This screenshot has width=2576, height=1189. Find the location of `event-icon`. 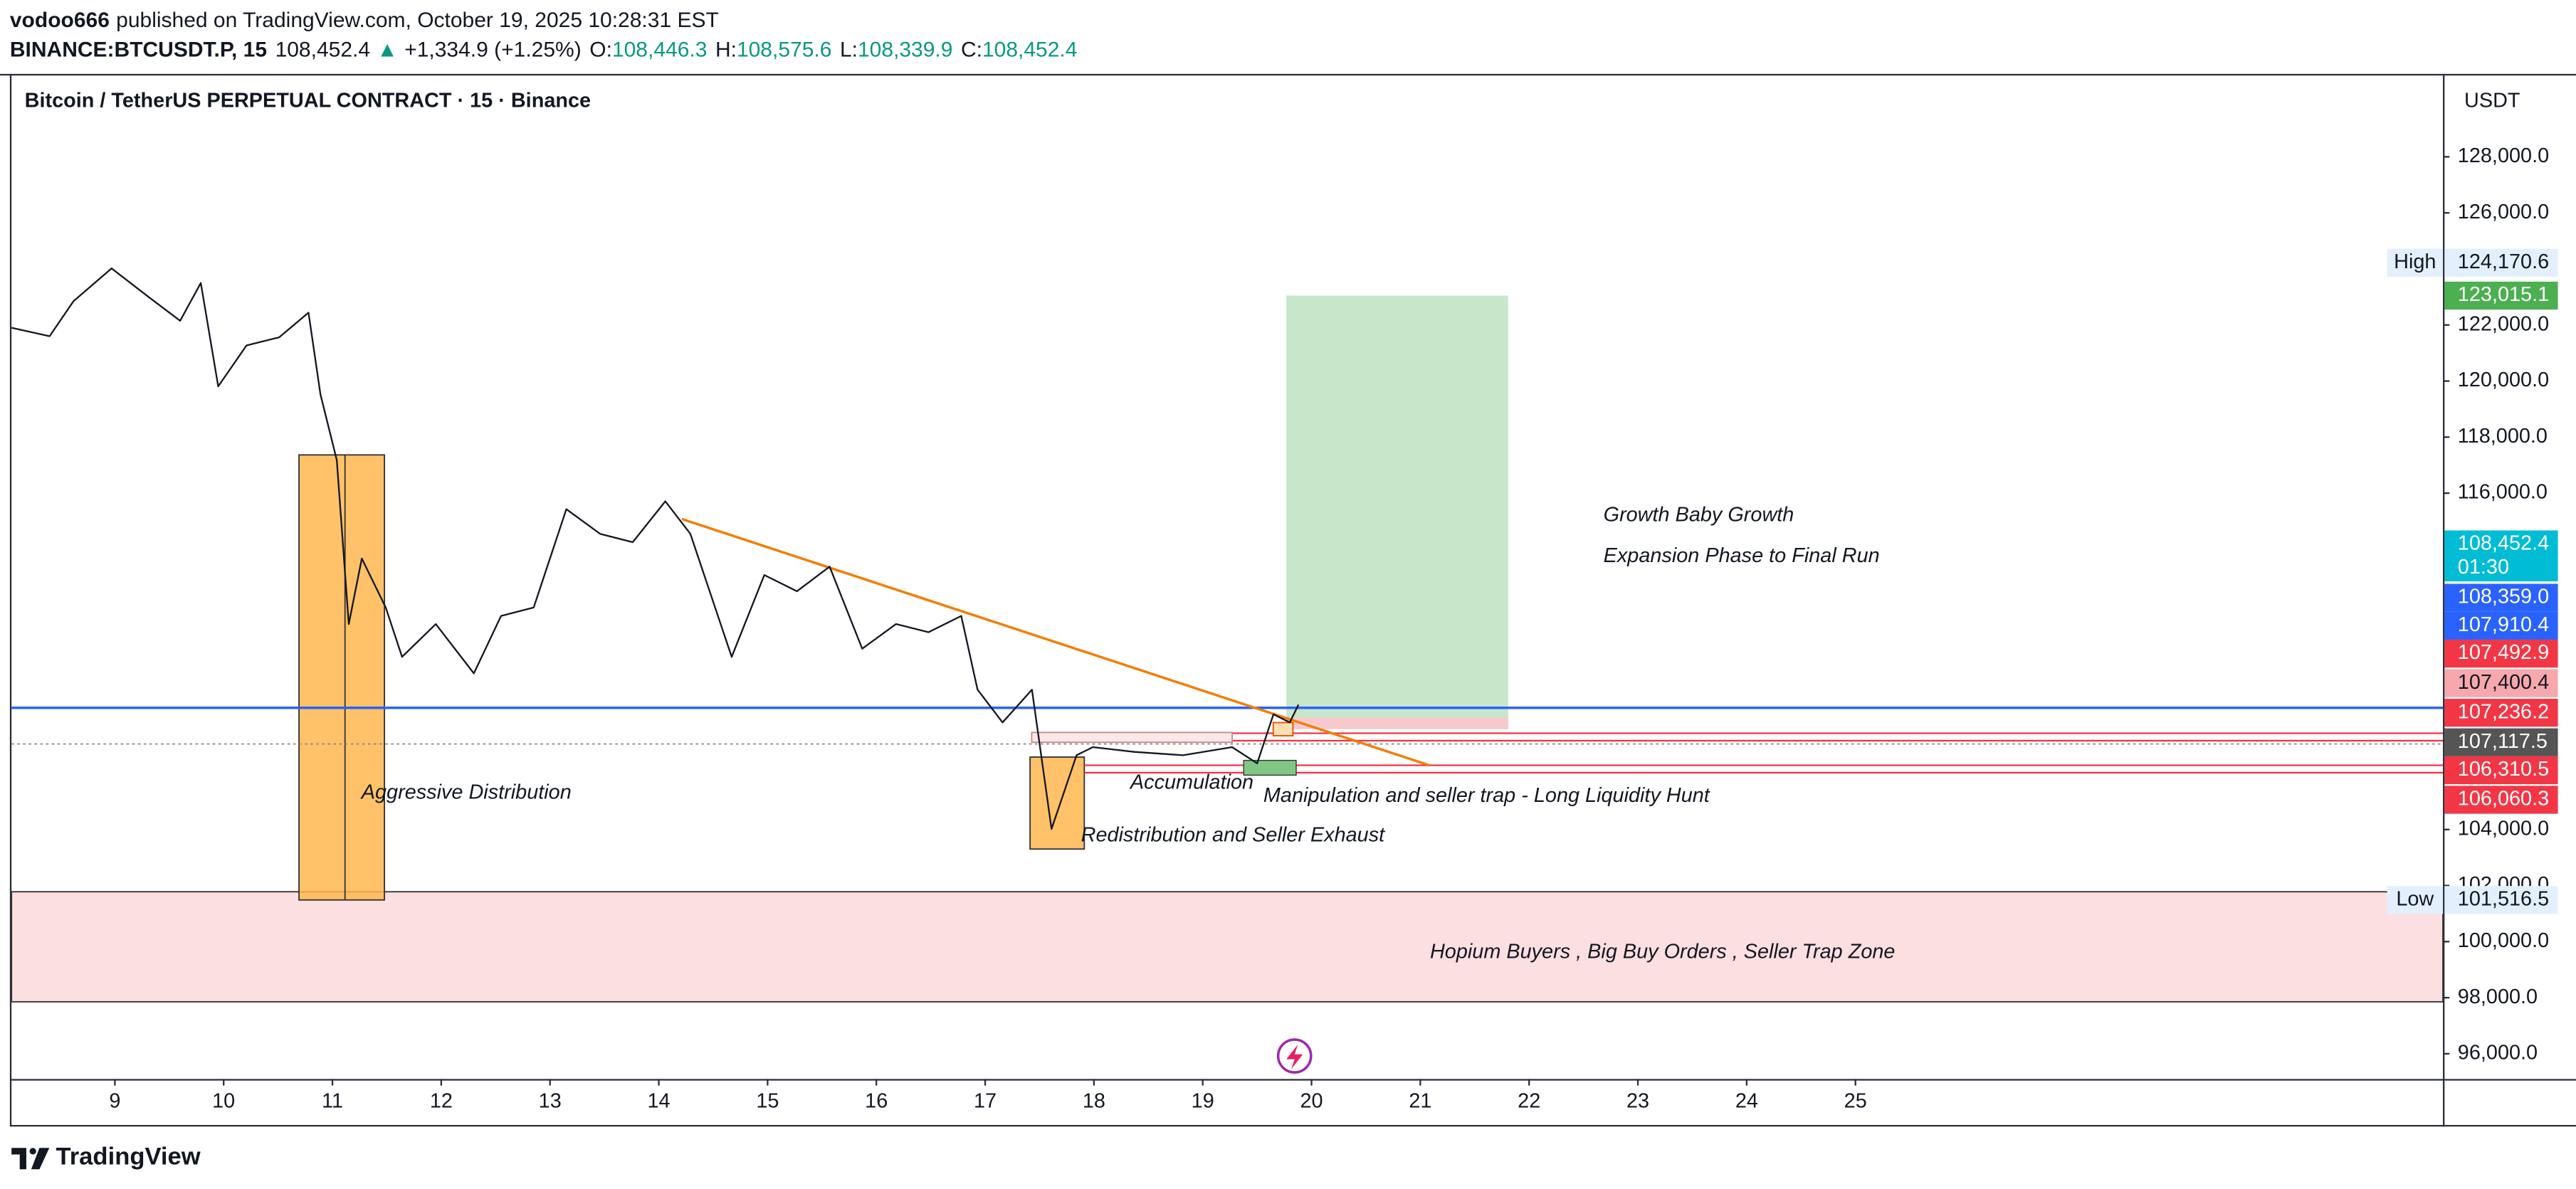

event-icon is located at coordinates (1294, 1056).